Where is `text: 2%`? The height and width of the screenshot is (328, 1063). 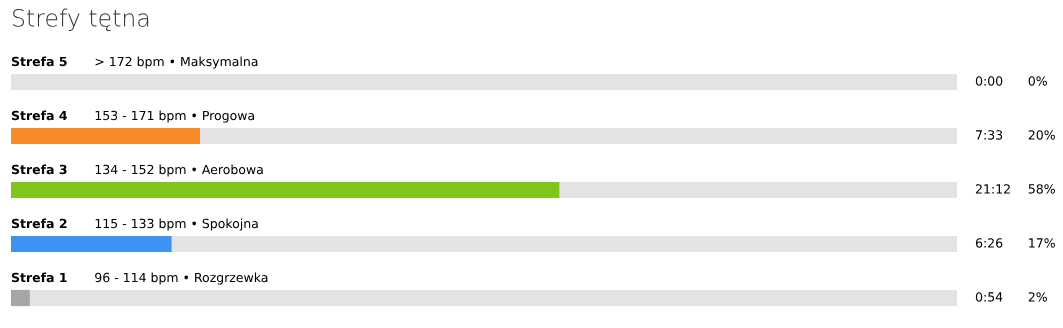 text: 2% is located at coordinates (1037, 297).